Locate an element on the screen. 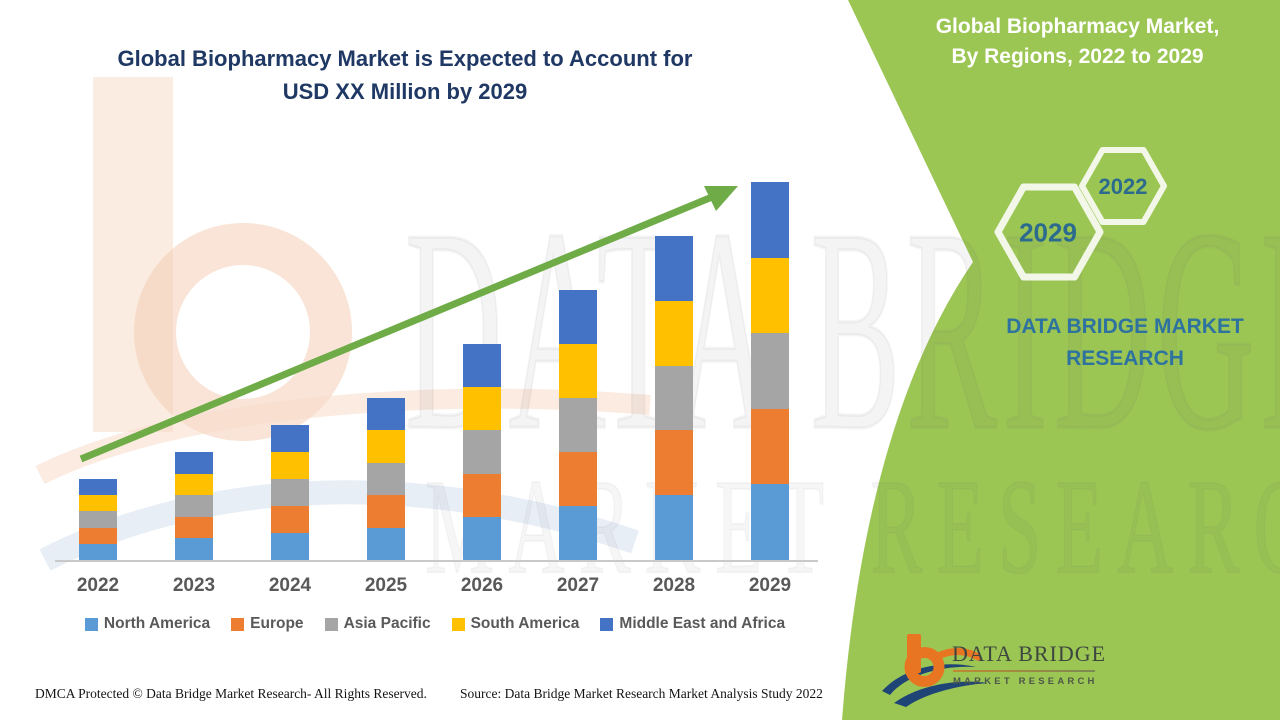 The height and width of the screenshot is (720, 1280). x-axis-label-2026: 2026 is located at coordinates (482, 585).